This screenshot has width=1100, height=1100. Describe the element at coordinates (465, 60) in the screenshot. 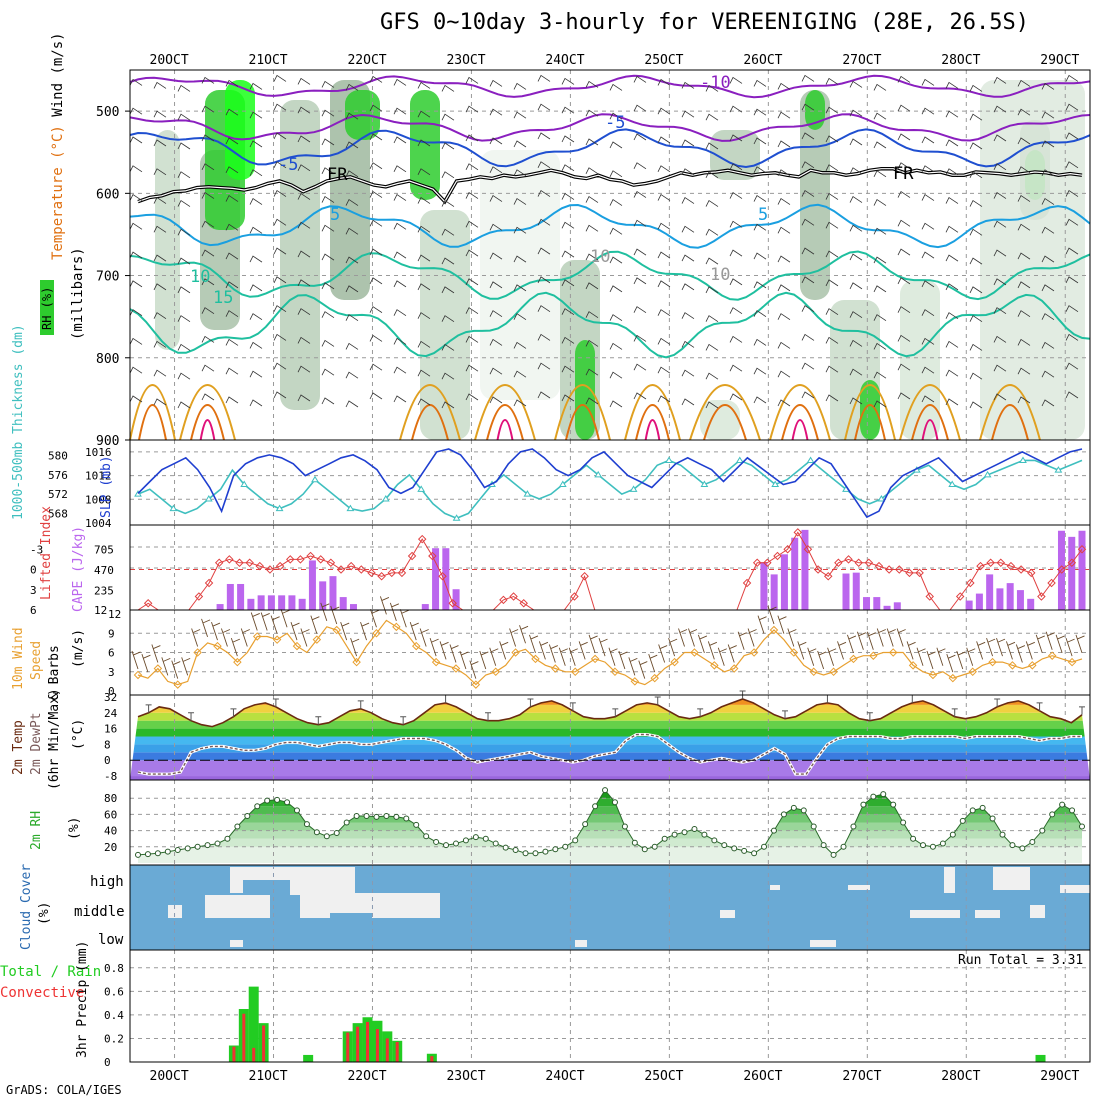

I see `time-label-top: 23OCT` at that location.